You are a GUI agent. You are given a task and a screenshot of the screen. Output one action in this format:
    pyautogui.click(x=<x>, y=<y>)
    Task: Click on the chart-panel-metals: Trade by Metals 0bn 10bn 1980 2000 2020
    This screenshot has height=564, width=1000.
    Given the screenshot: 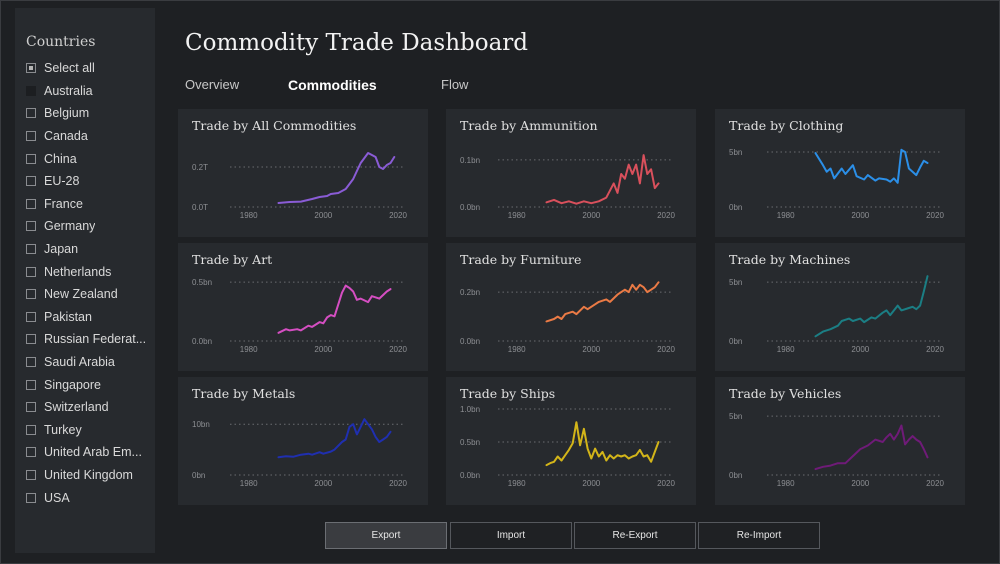 What is the action you would take?
    pyautogui.click(x=303, y=441)
    